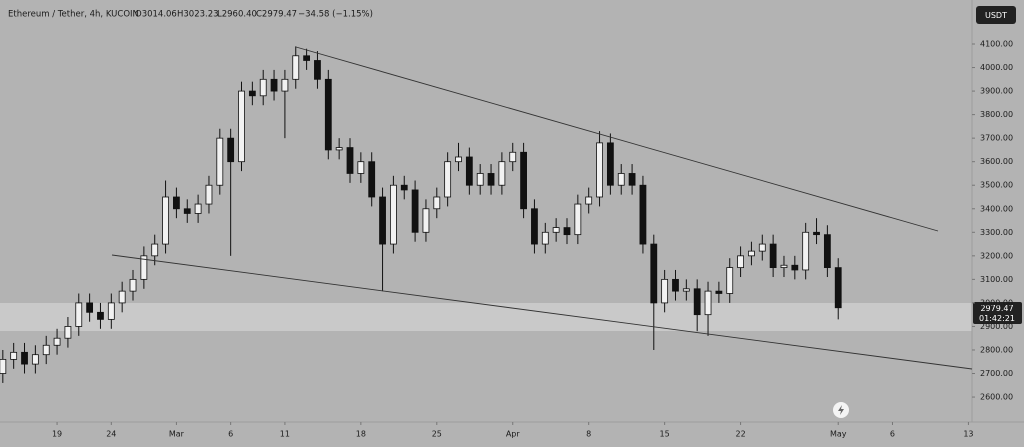  What do you see at coordinates (111, 434) in the screenshot?
I see `x-tick-label: 24` at bounding box center [111, 434].